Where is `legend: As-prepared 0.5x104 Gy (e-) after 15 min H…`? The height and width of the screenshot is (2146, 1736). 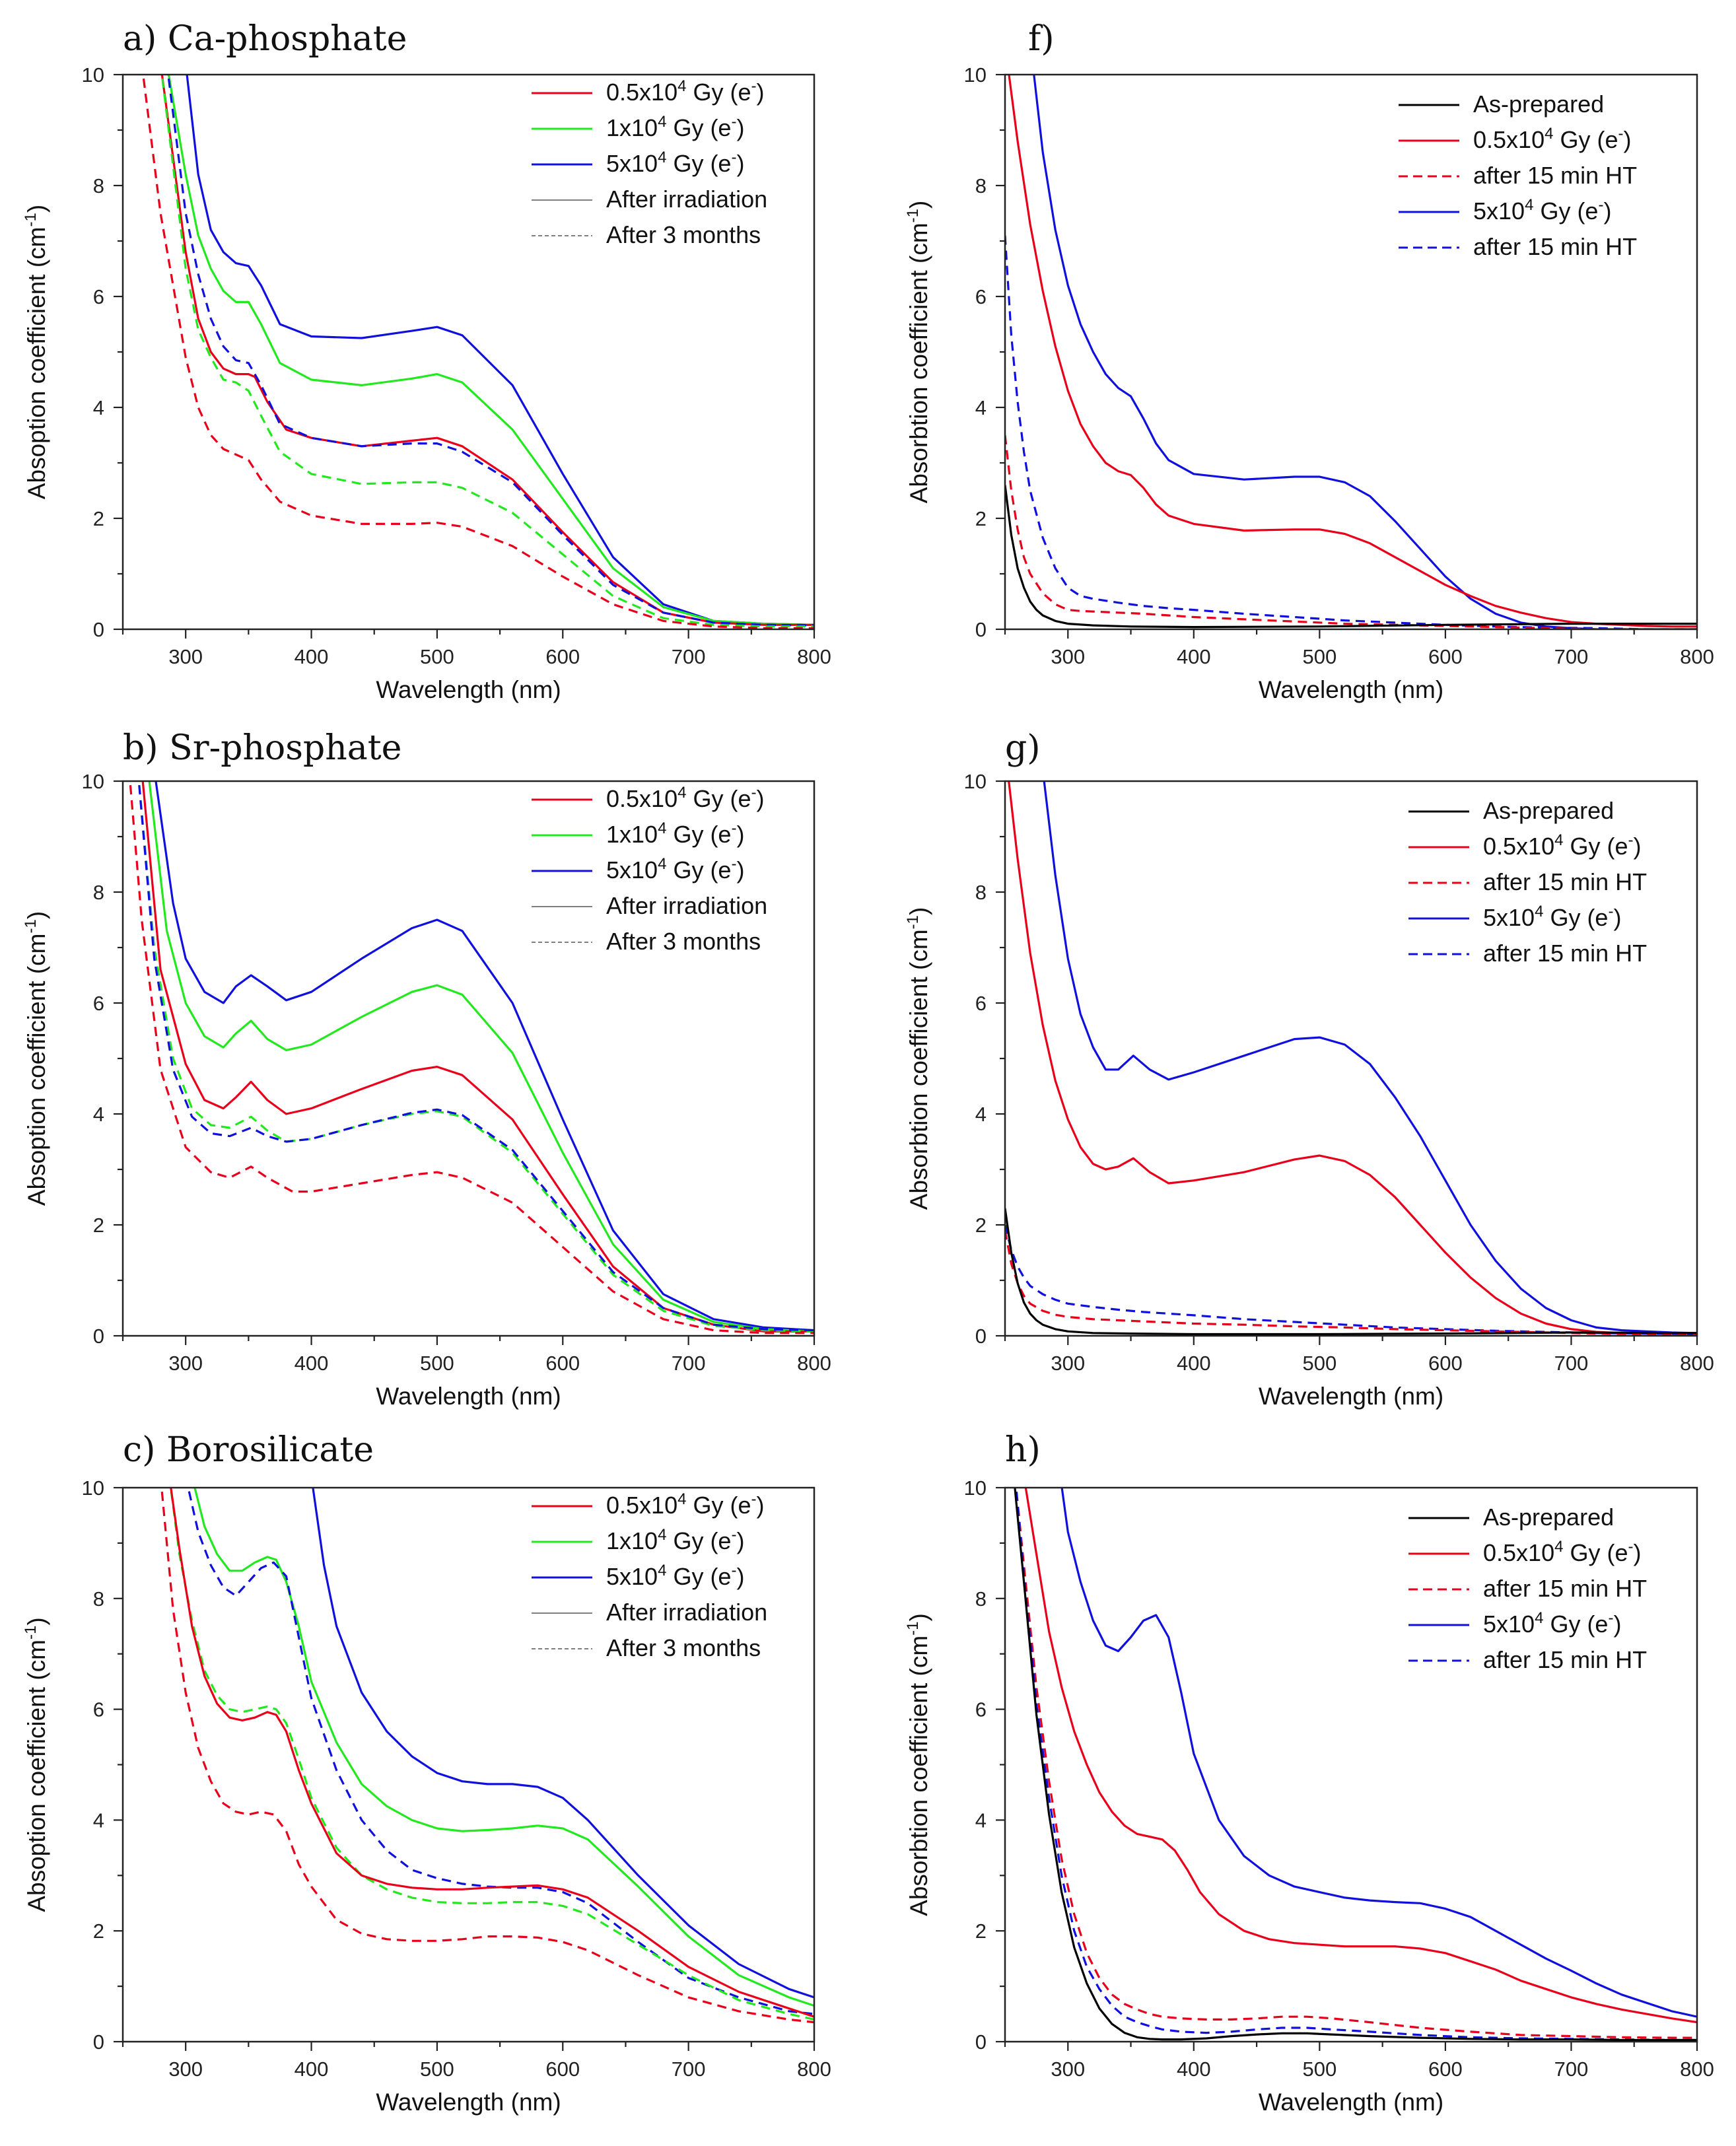
legend: As-prepared 0.5x104 Gy (e-) after 15 min H… is located at coordinates (1518, 175).